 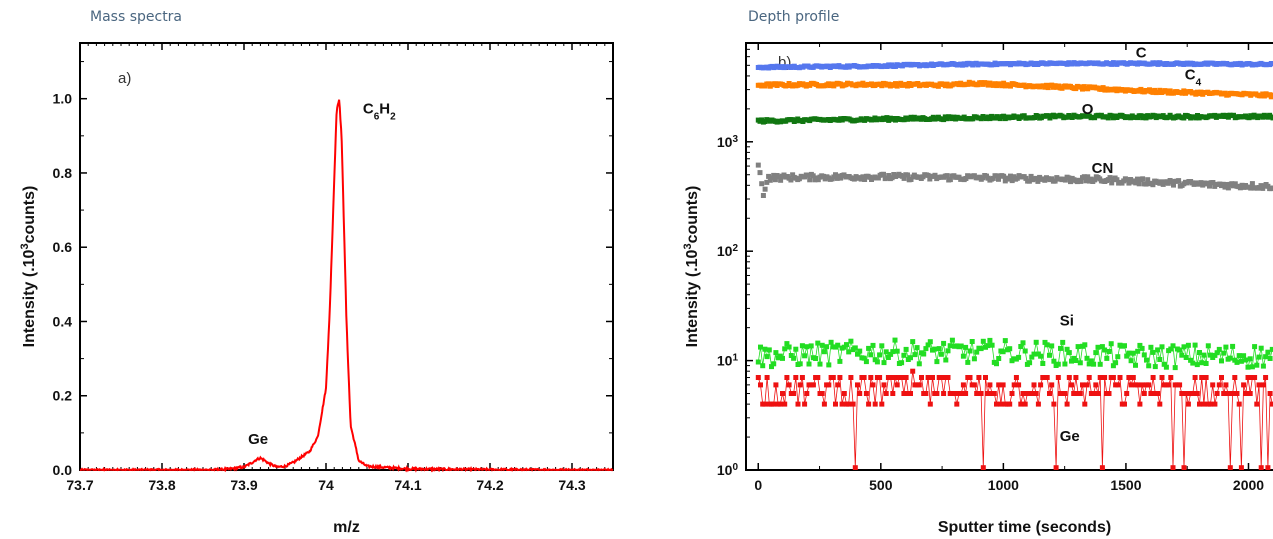 I want to click on y-tick-label: 100, so click(x=728, y=470).